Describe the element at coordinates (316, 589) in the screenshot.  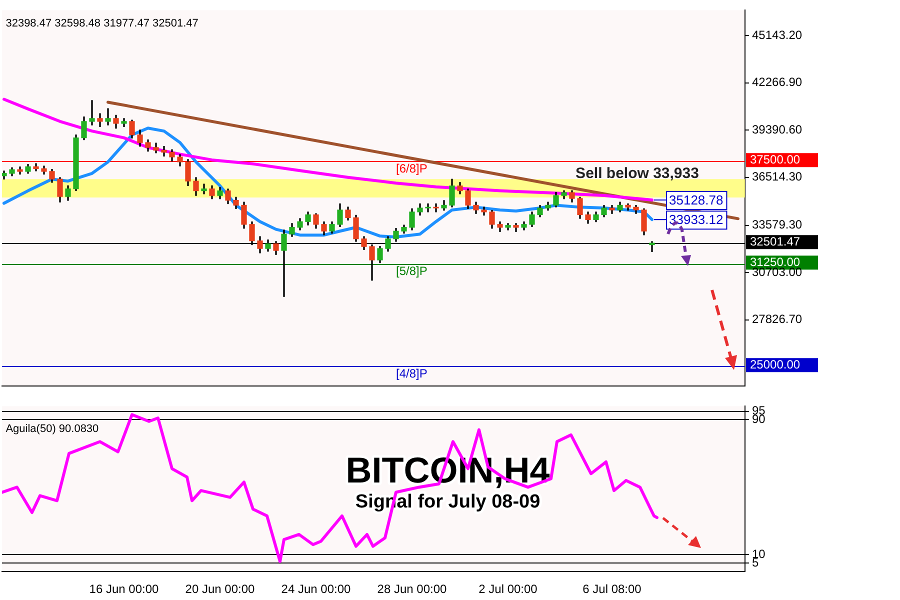
I see `x-tick-label: 24 Jun 00:00` at that location.